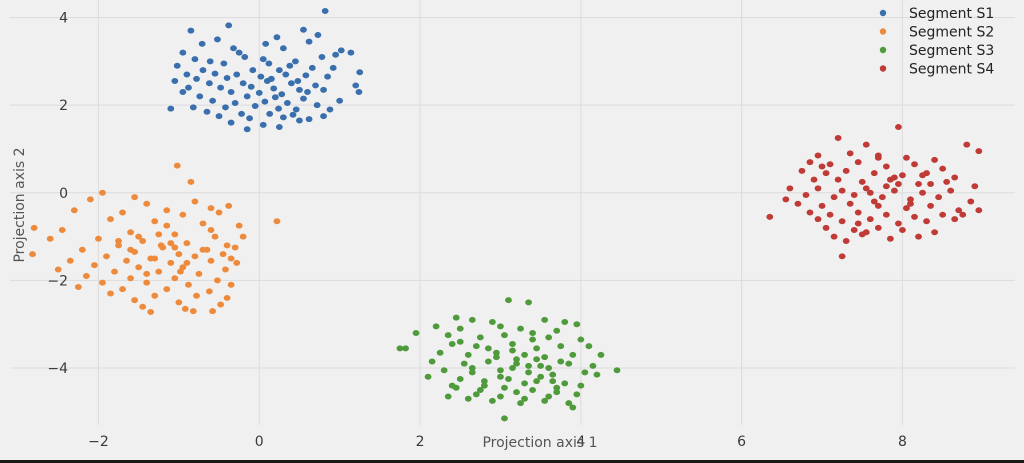 The height and width of the screenshot is (463, 1024). I want to click on x-tick-label: 2, so click(420, 442).